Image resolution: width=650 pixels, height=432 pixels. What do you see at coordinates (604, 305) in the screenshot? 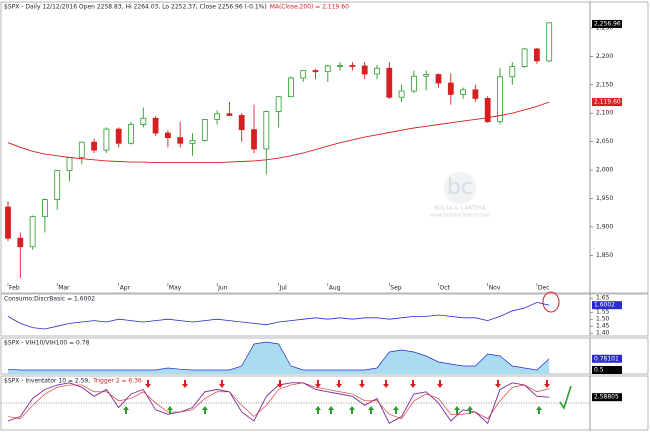
I see `value-box-label: 1.6002` at bounding box center [604, 305].